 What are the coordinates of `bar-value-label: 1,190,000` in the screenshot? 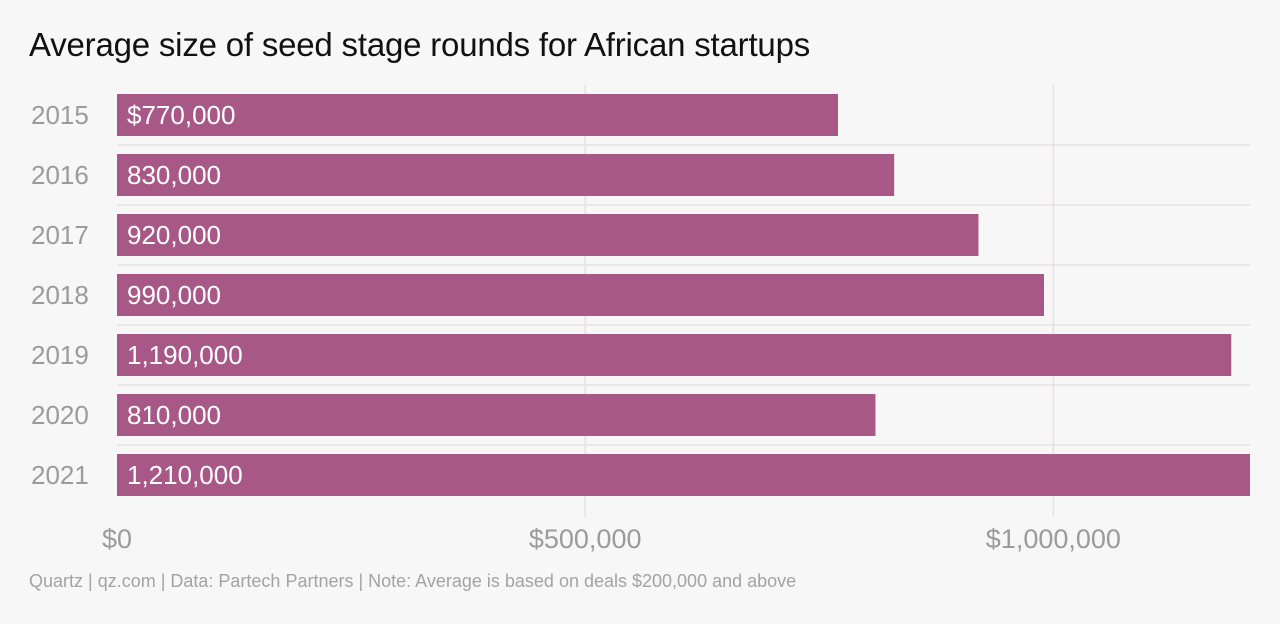 It's located at (185, 355).